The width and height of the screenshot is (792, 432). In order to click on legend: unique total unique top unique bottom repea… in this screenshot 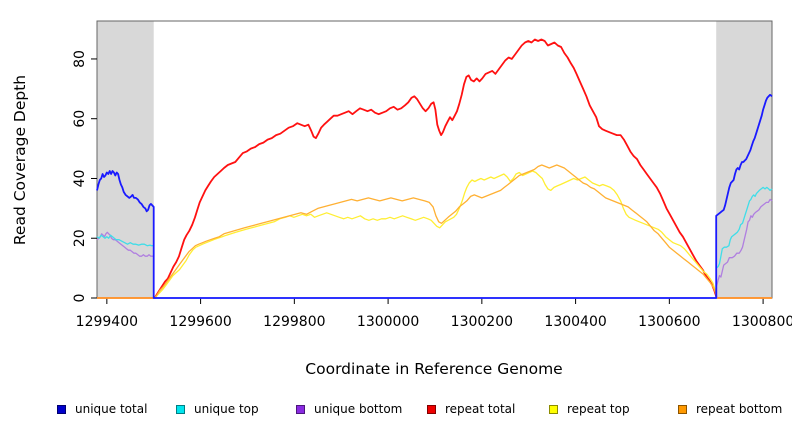, I will do `click(396, 410)`.